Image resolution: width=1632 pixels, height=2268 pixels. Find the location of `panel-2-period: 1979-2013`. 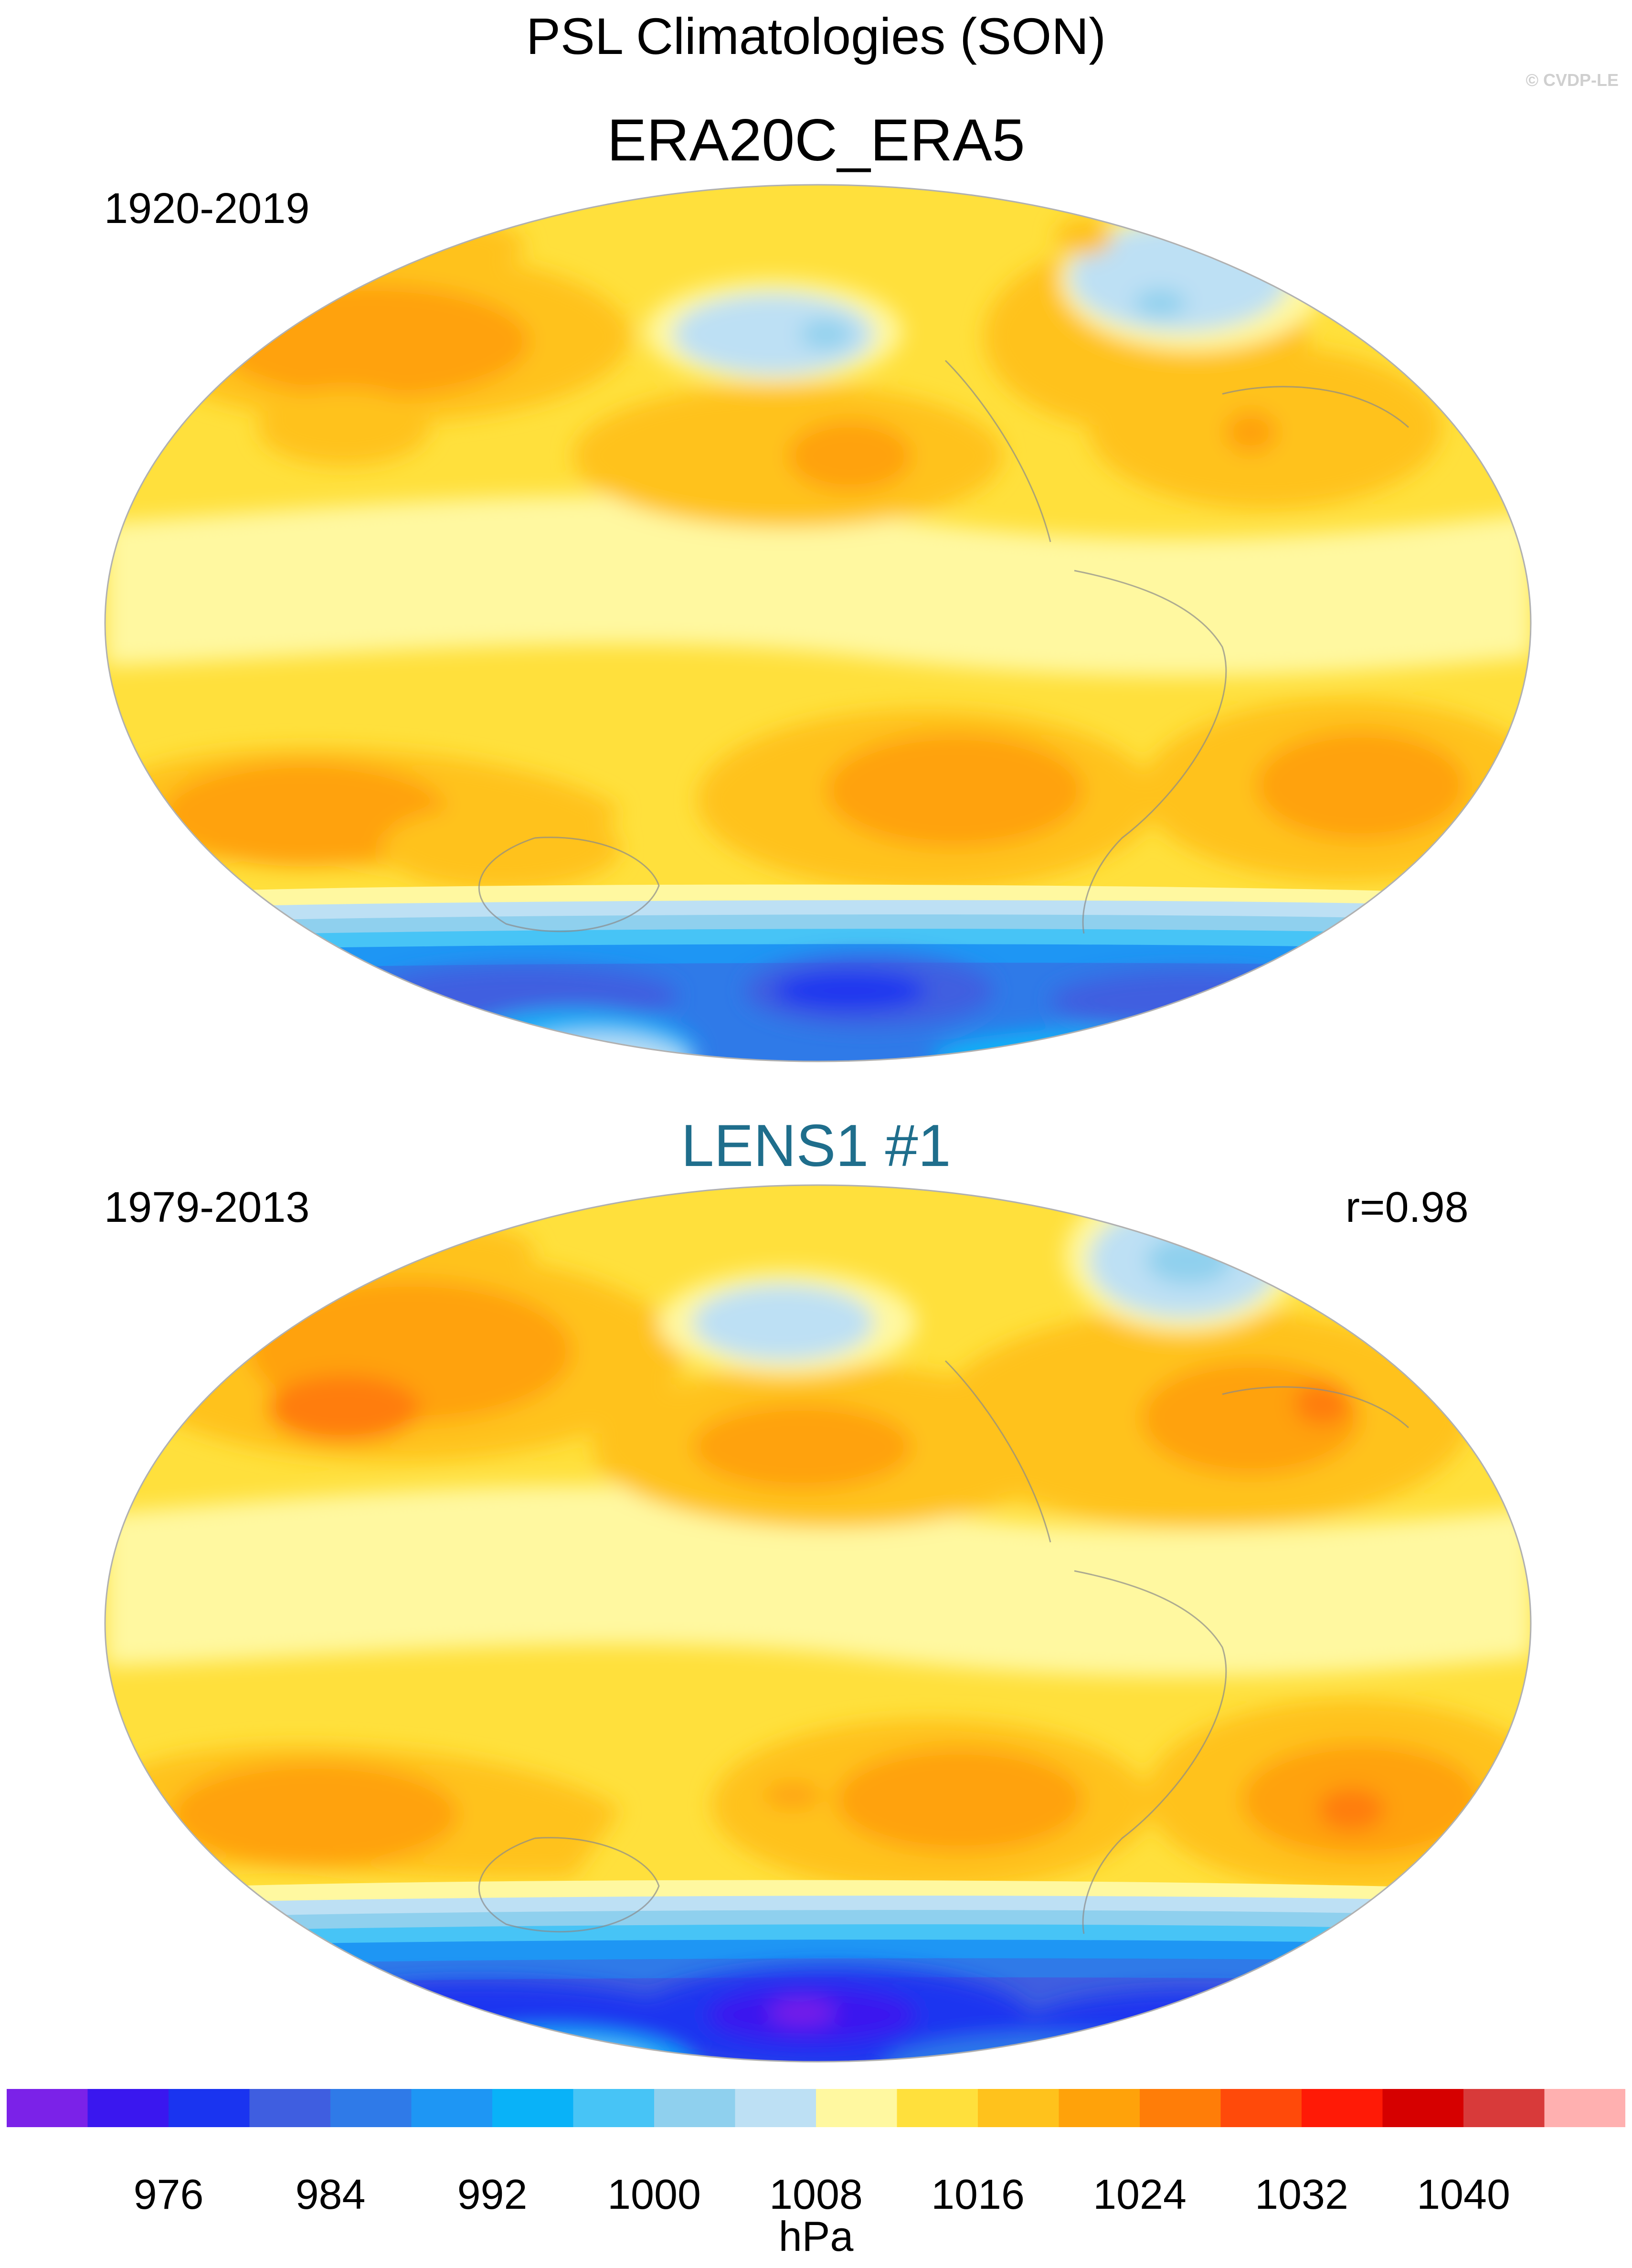

panel-2-period: 1979-2013 is located at coordinates (207, 1207).